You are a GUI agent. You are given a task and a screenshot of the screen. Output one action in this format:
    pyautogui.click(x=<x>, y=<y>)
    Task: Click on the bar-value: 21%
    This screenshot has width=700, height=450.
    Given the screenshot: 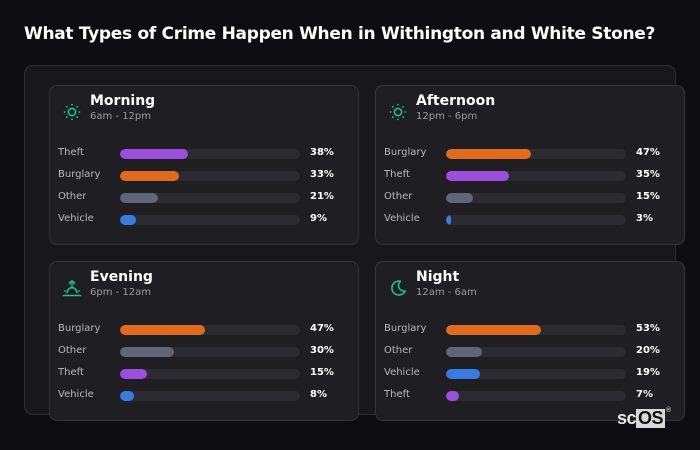 What is the action you would take?
    pyautogui.click(x=322, y=196)
    